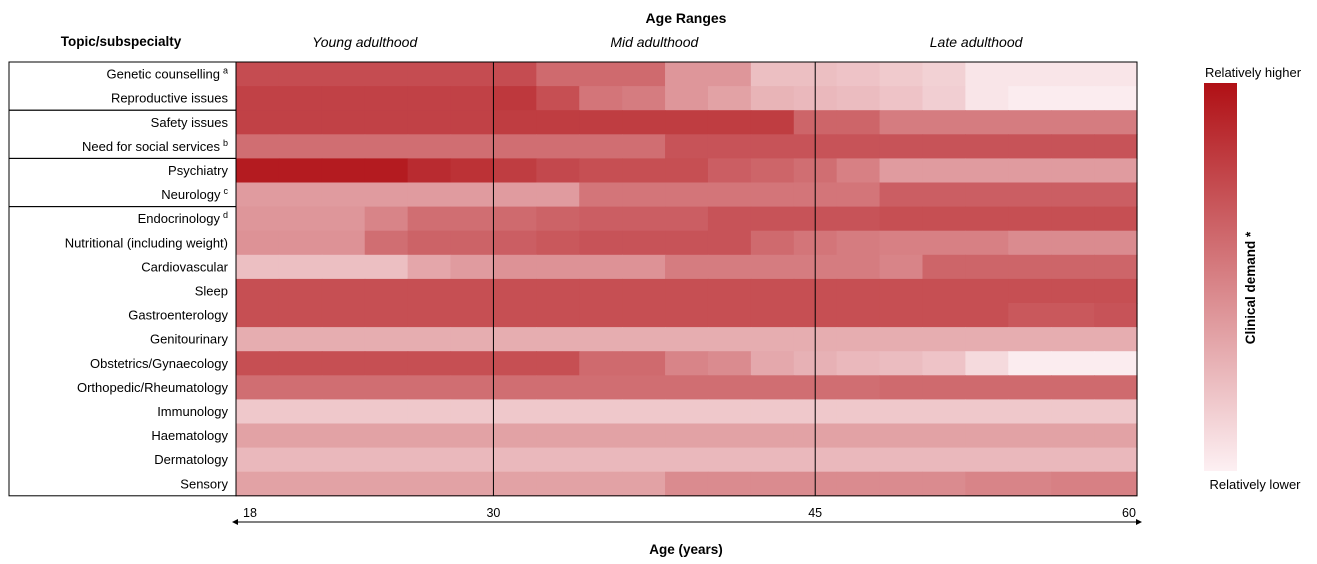 The height and width of the screenshot is (564, 1317). What do you see at coordinates (689, 513) in the screenshot?
I see `x-tick-labels: 18 30 45 60` at bounding box center [689, 513].